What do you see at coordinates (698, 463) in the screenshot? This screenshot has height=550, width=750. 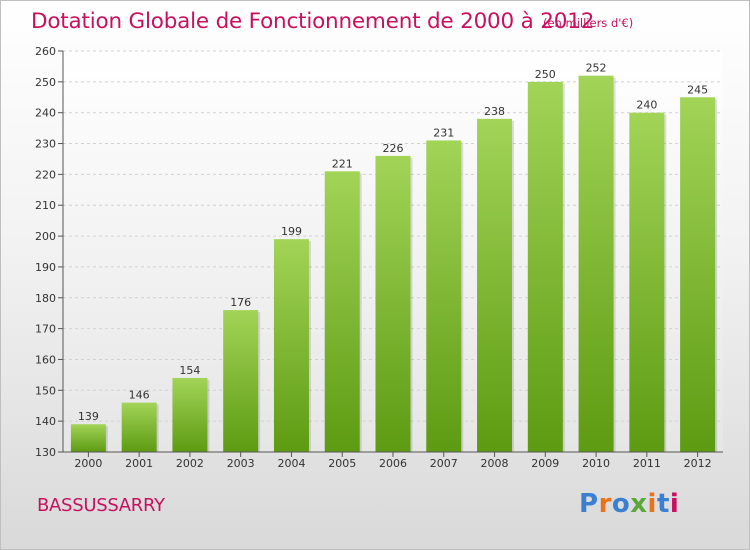 I see `x-tick-label: 2012` at bounding box center [698, 463].